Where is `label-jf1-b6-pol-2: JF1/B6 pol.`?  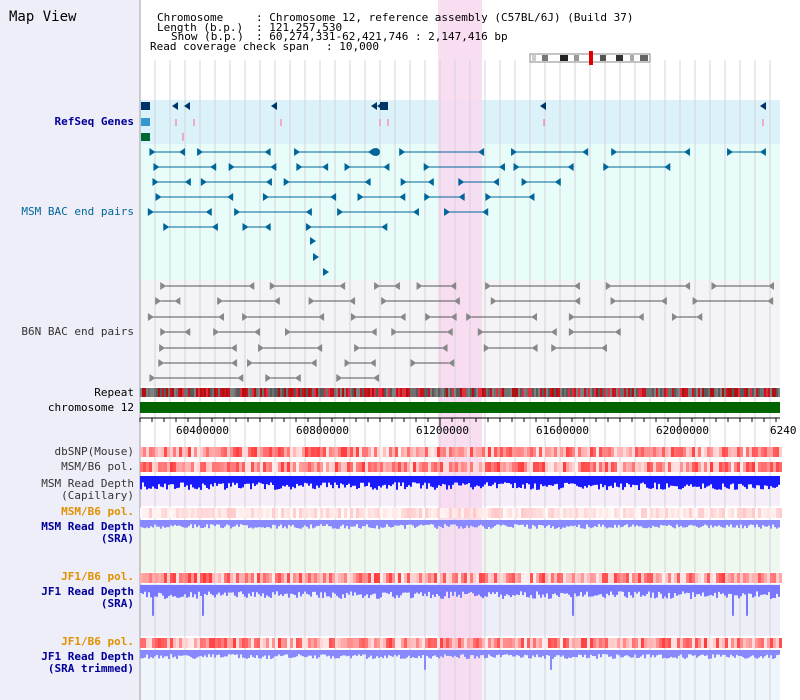
label-jf1-b6-pol-2: JF1/B6 pol. is located at coordinates (97, 641).